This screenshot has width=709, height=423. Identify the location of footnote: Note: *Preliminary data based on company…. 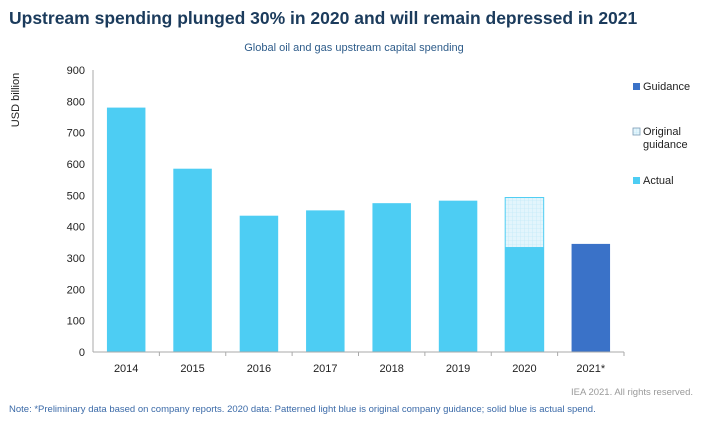
(302, 409).